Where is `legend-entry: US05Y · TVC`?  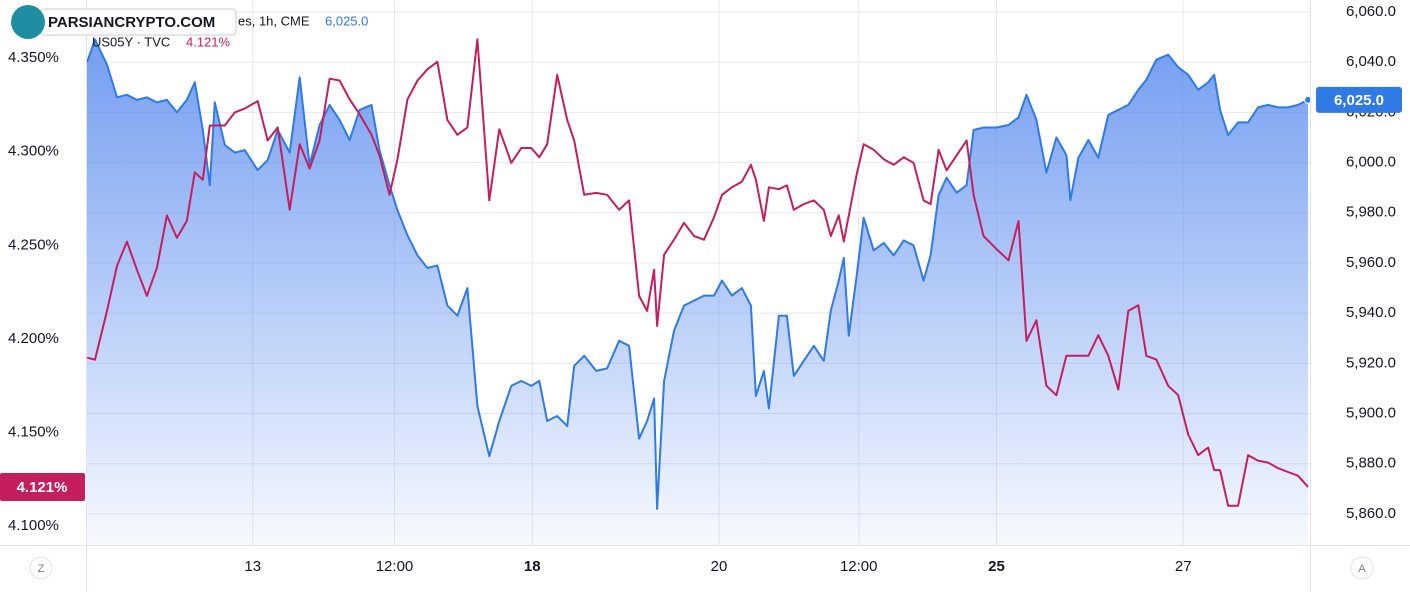 legend-entry: US05Y · TVC is located at coordinates (131, 41).